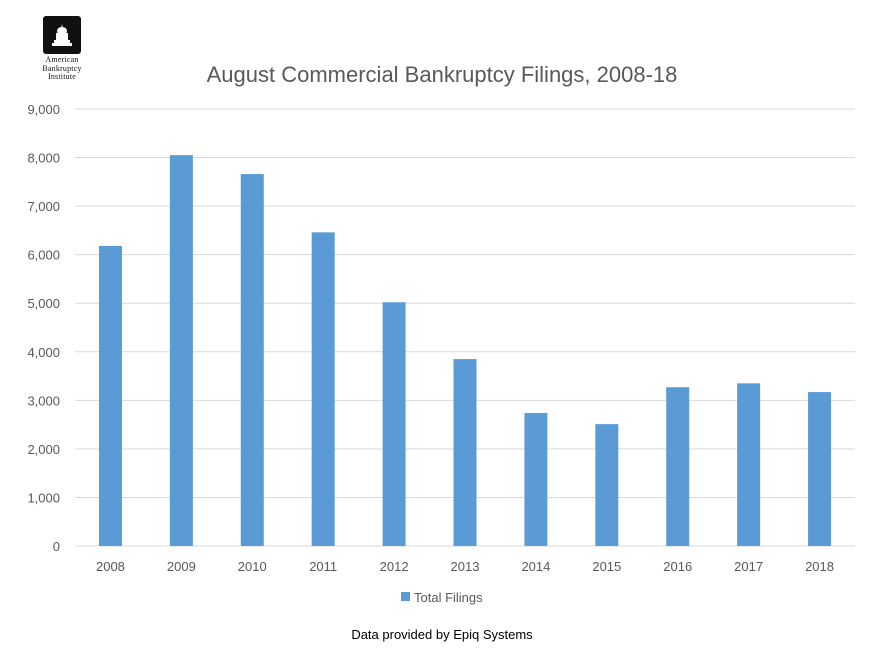 The image size is (892, 656). Describe the element at coordinates (749, 464) in the screenshot. I see `bar-2017` at that location.